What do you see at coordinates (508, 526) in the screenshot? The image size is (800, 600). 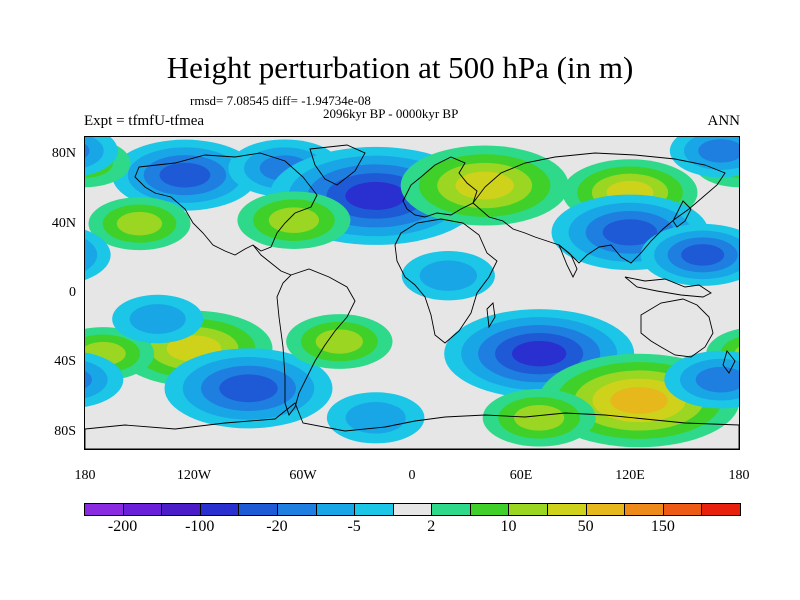 I see `colorbar-label: 10` at bounding box center [508, 526].